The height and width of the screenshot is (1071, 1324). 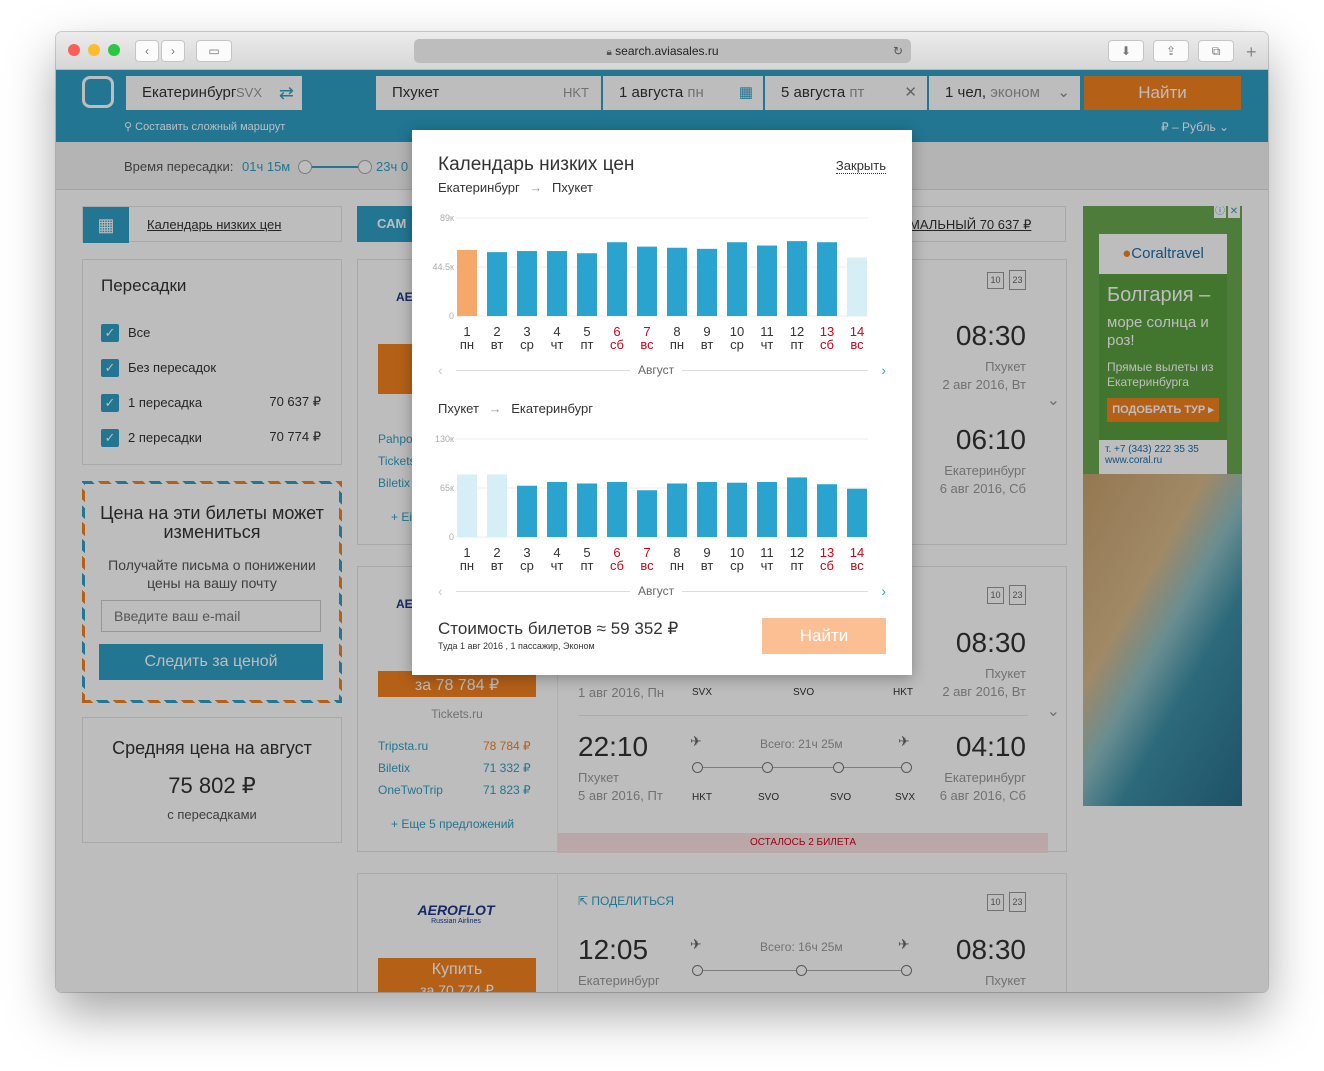 I want to click on seller-price: 71 823 ₽, so click(x=507, y=790).